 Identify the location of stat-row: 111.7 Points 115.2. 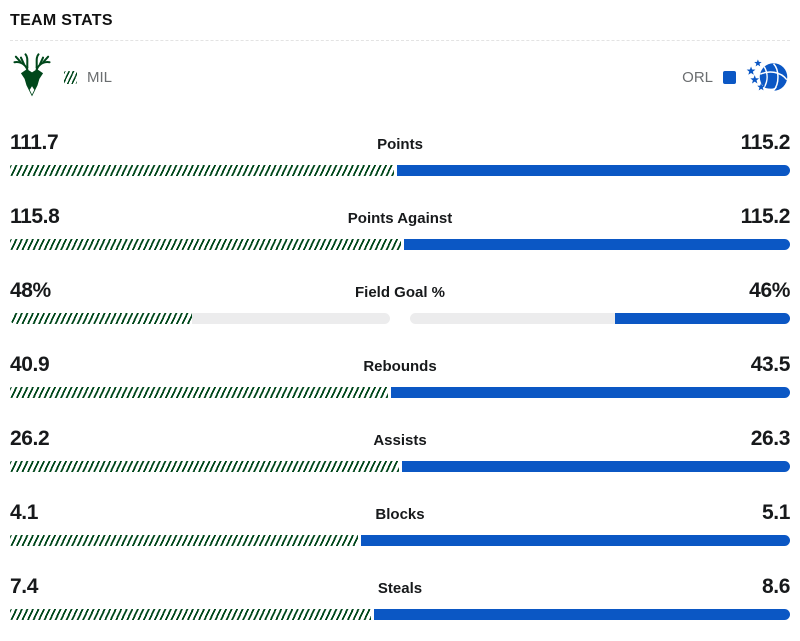
(400, 156).